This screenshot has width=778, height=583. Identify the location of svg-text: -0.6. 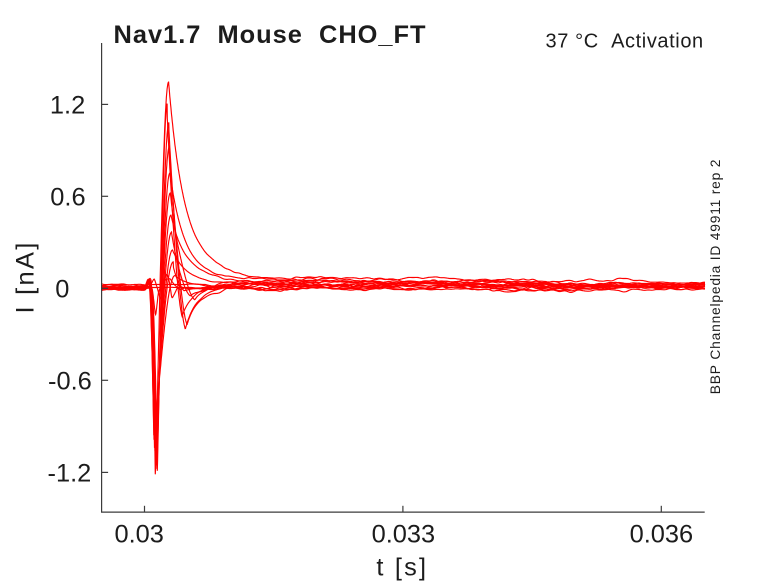
(70, 381).